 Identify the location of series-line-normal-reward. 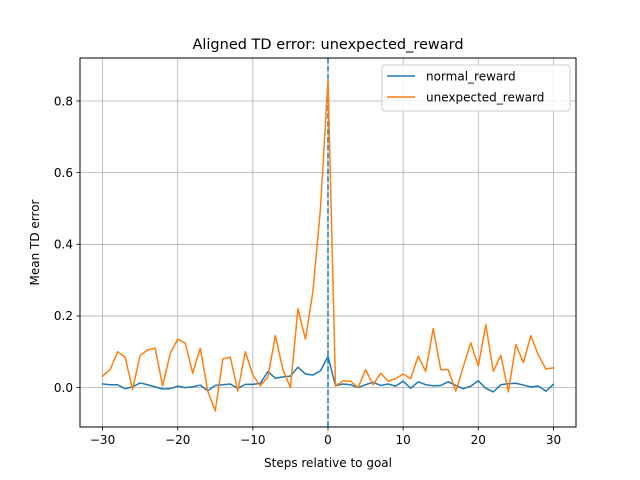
(328, 374).